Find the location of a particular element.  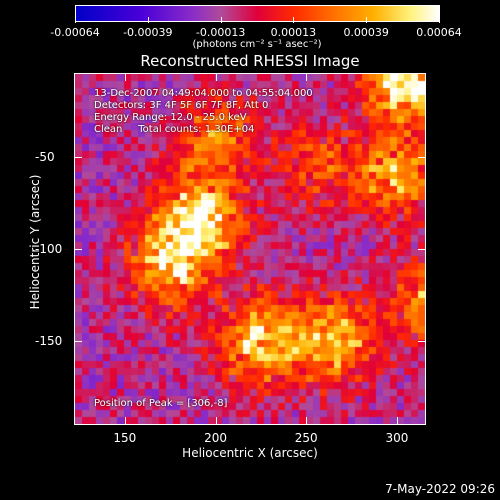

colorbar-gradient is located at coordinates (257, 13).